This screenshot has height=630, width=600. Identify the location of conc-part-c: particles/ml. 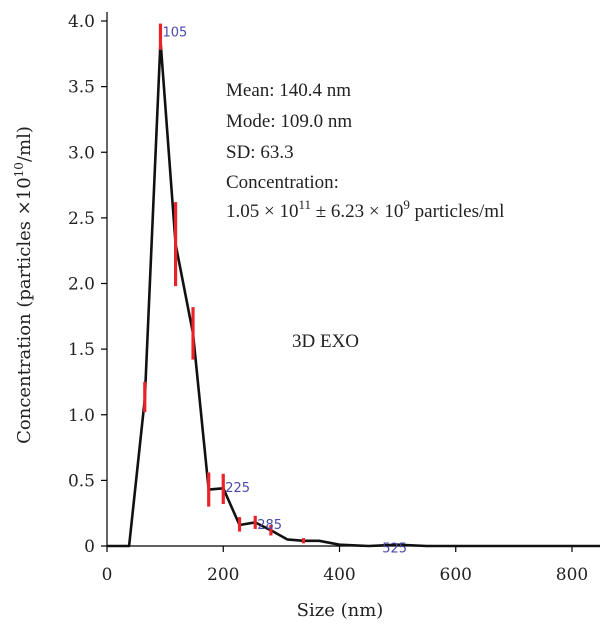
(457, 211).